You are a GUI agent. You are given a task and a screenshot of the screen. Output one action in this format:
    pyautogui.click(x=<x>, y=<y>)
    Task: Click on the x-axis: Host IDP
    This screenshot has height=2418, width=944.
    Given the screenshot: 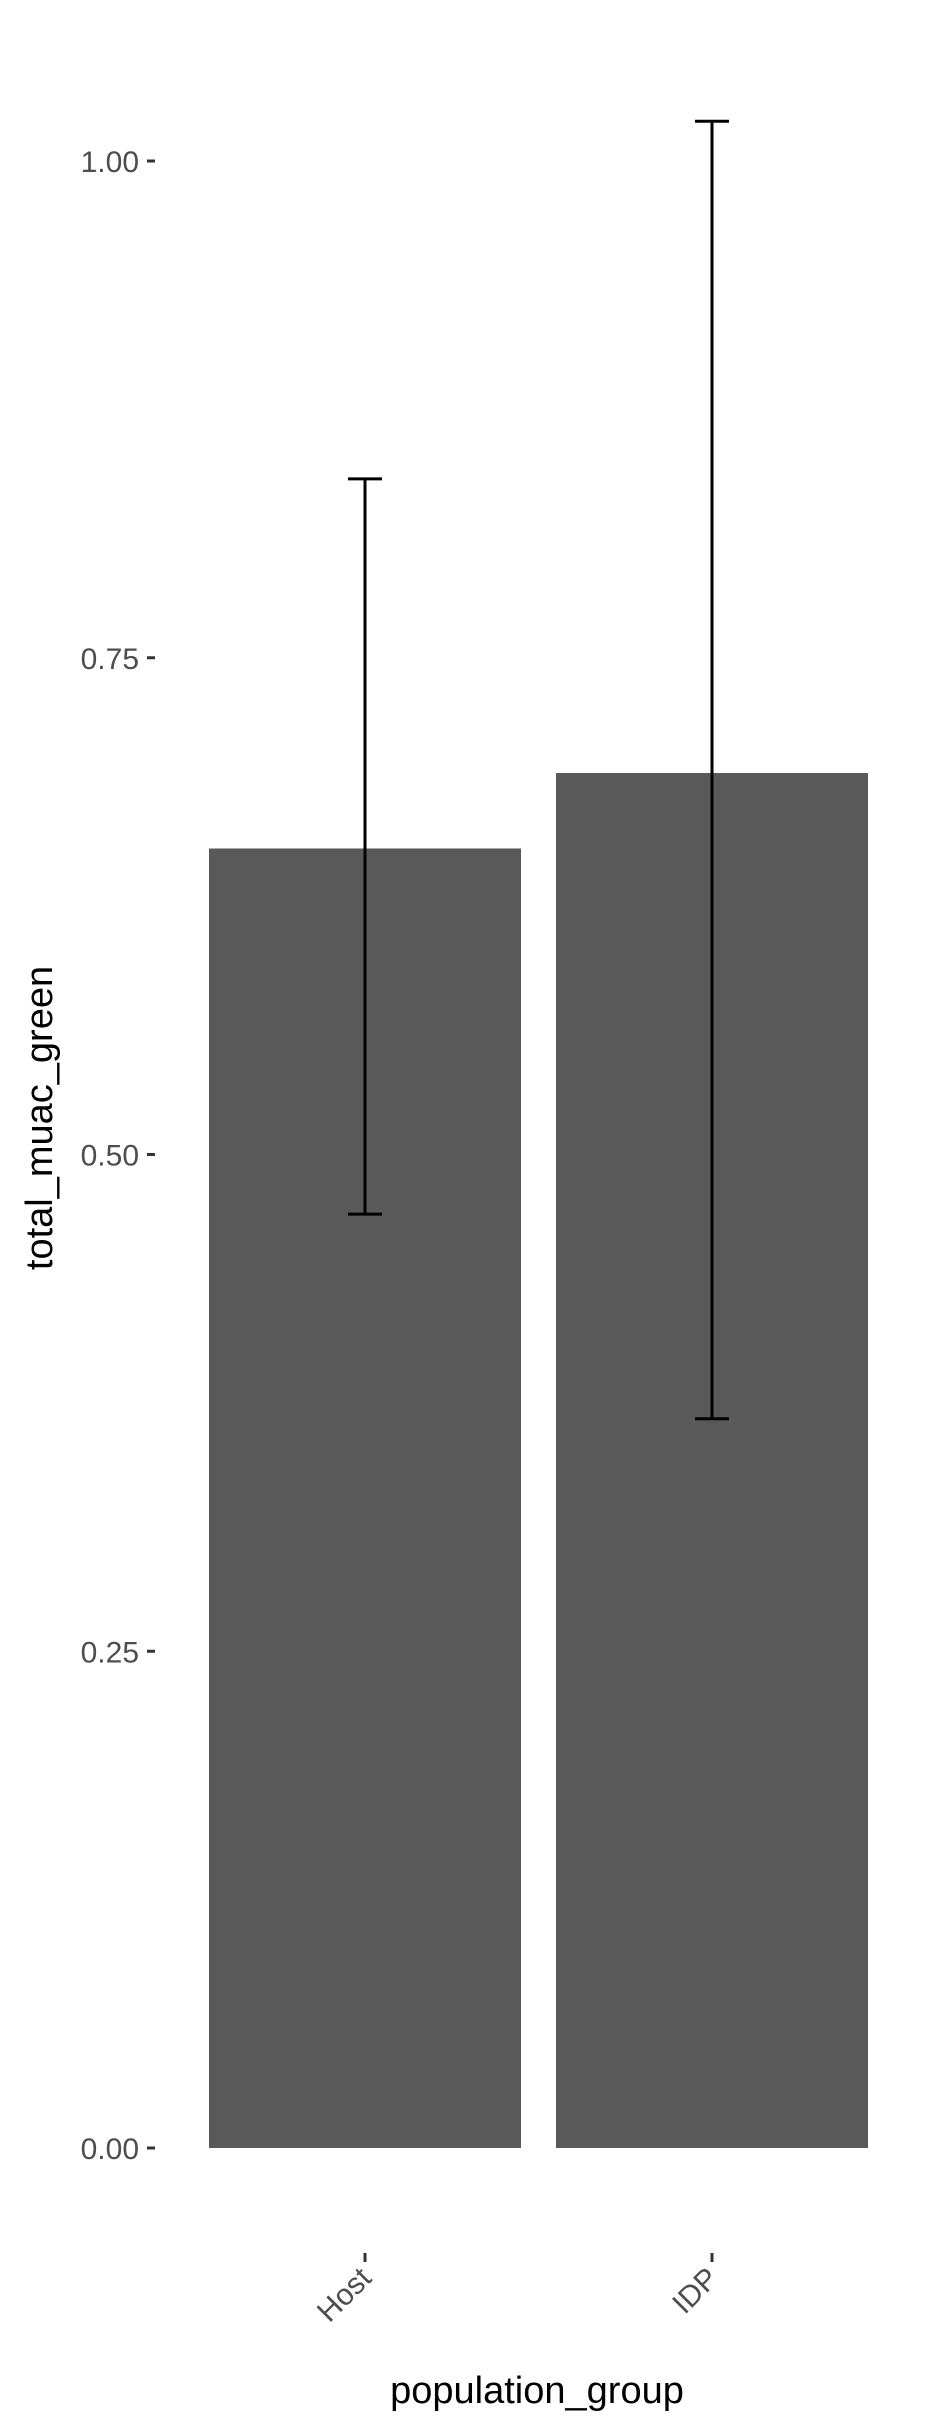 What is the action you would take?
    pyautogui.click(x=518, y=2291)
    